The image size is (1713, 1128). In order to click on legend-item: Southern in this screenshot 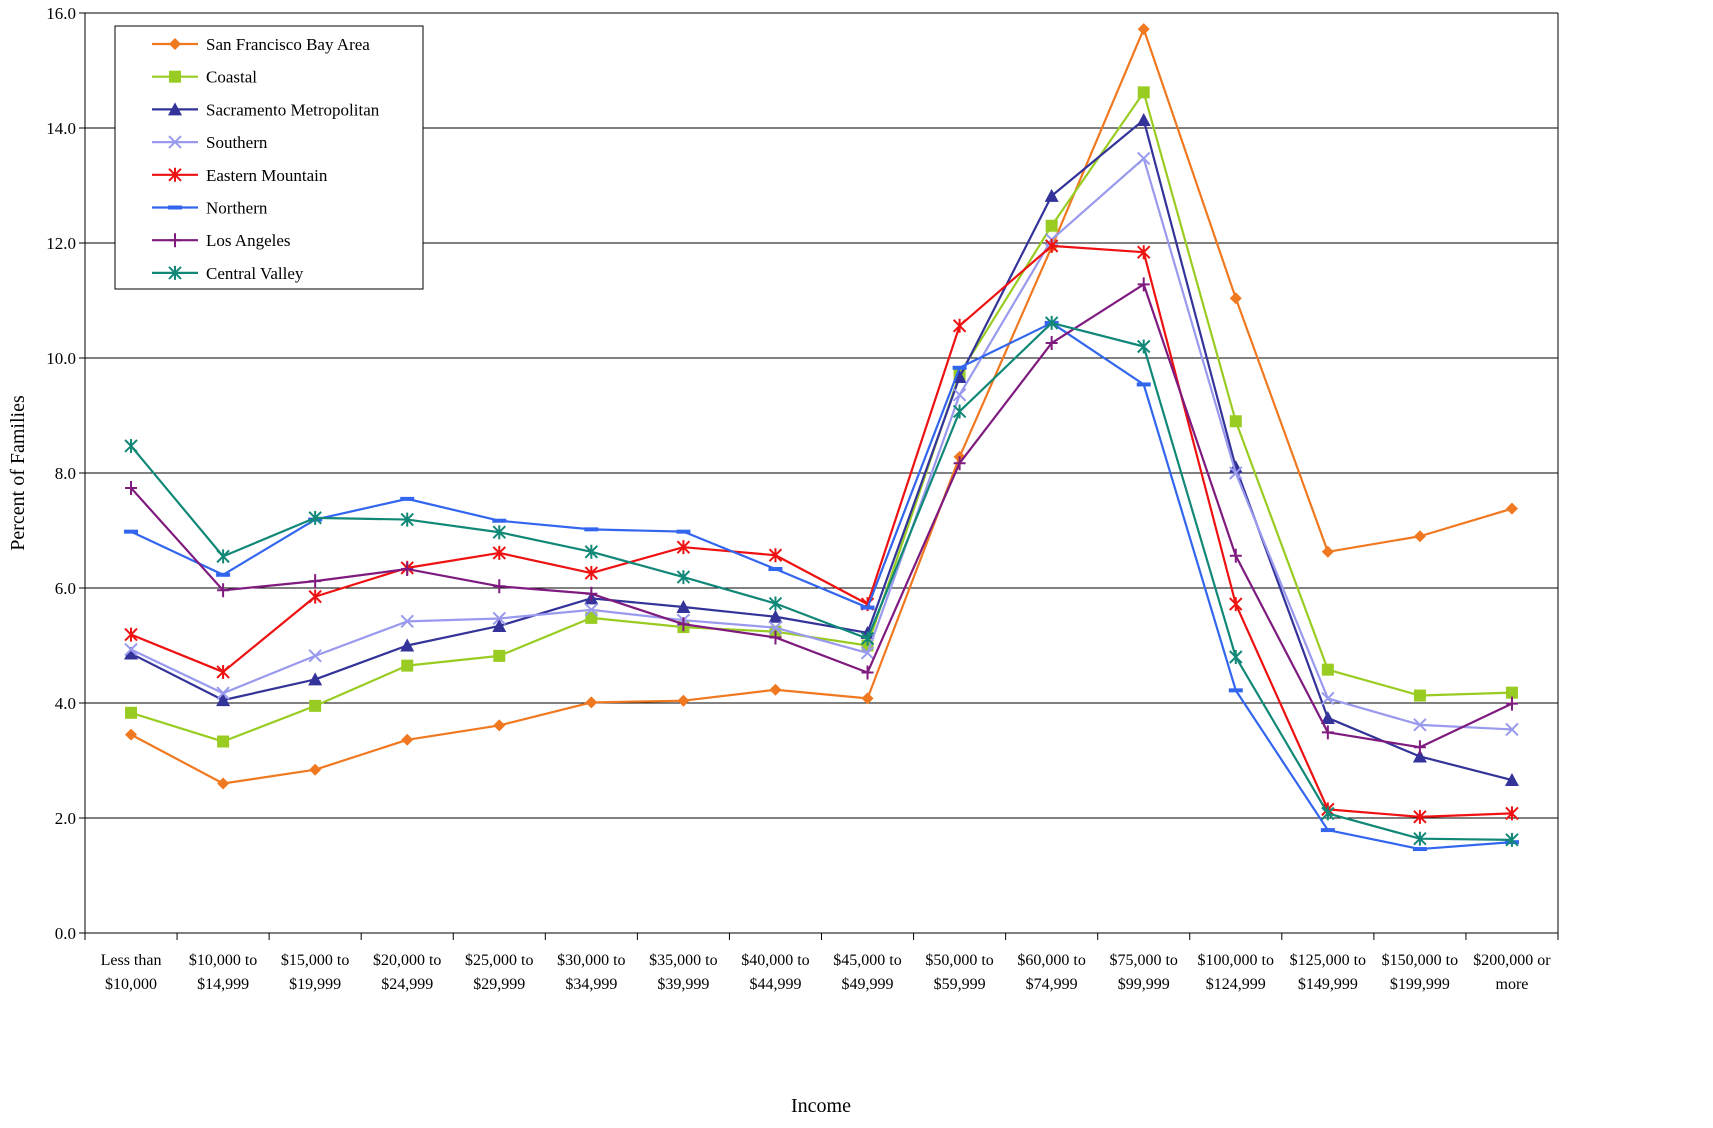, I will do `click(210, 142)`.